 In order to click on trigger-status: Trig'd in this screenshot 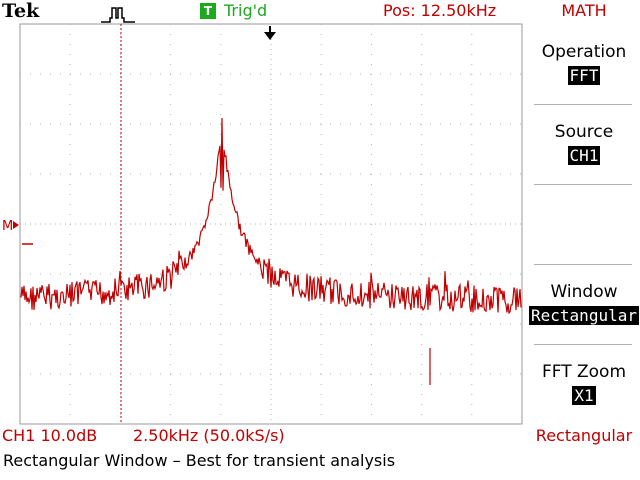, I will do `click(246, 10)`.